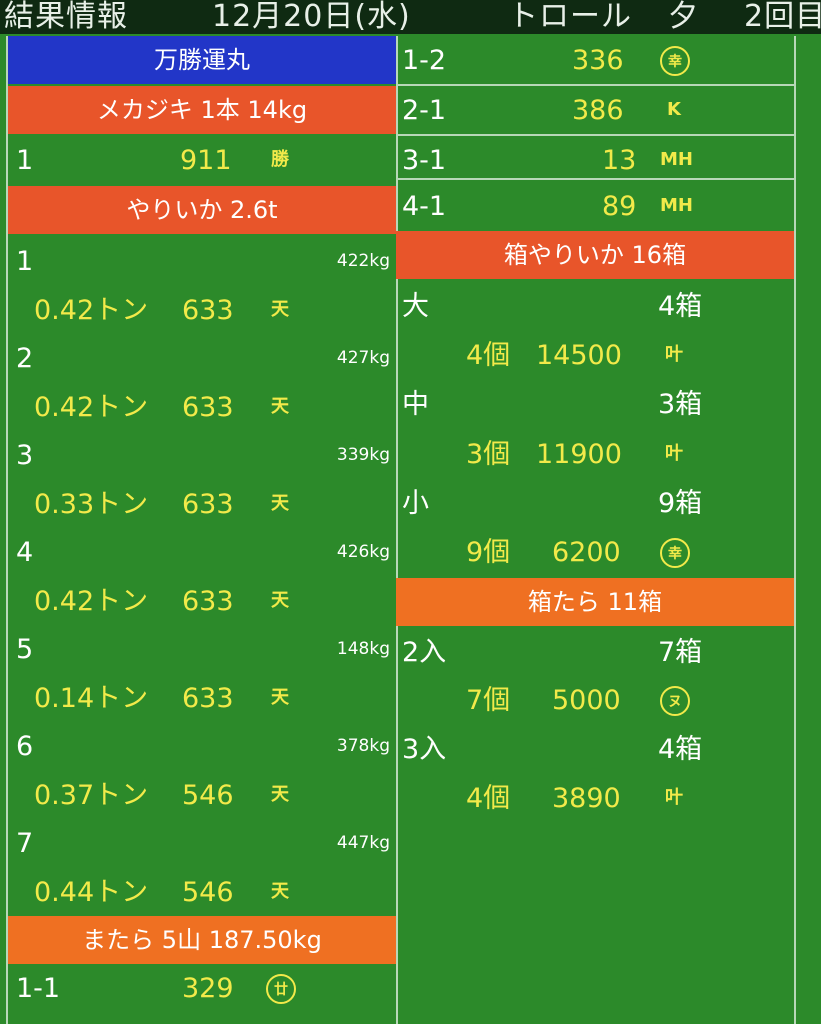 The height and width of the screenshot is (1024, 821). I want to click on grade-boxes: 7箱, so click(680, 652).